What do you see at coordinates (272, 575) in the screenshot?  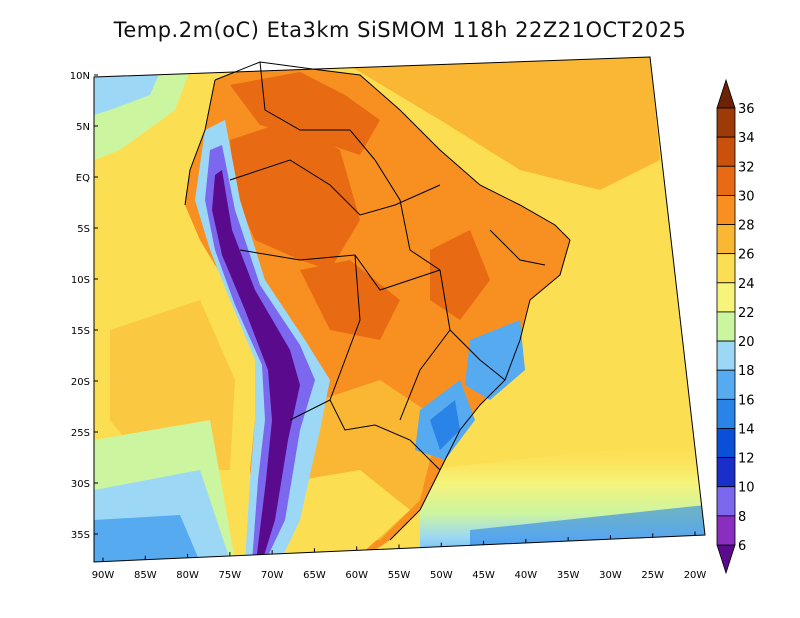 I see `lon-tick-label: 70W` at bounding box center [272, 575].